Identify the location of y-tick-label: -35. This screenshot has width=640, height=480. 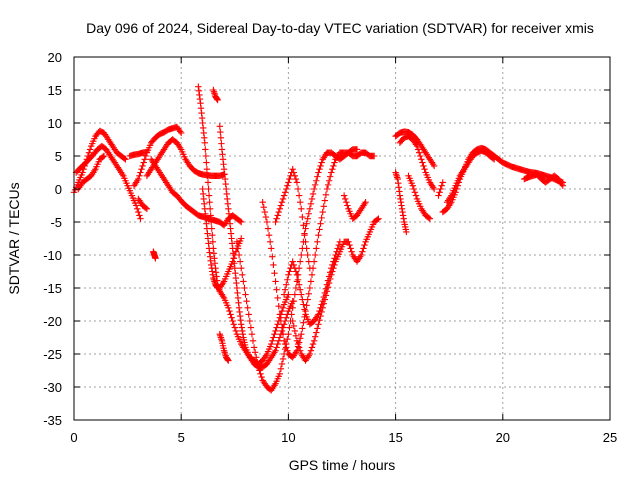
(52, 420).